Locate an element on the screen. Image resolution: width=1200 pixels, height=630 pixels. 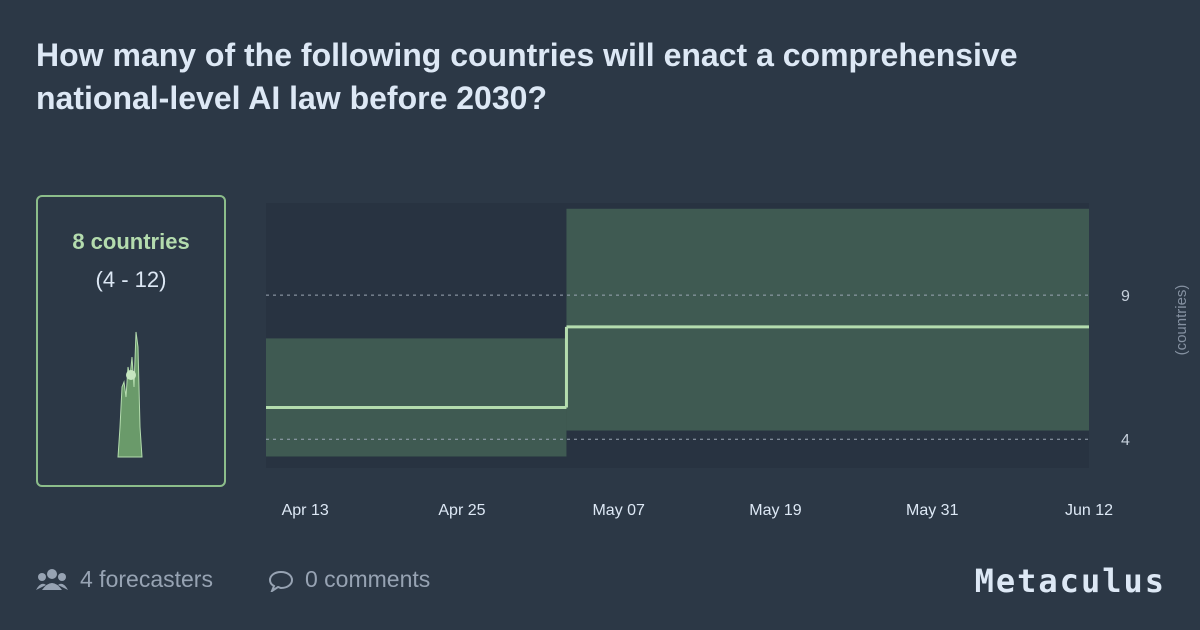
x-tick-label: Apr 25 is located at coordinates (461, 510).